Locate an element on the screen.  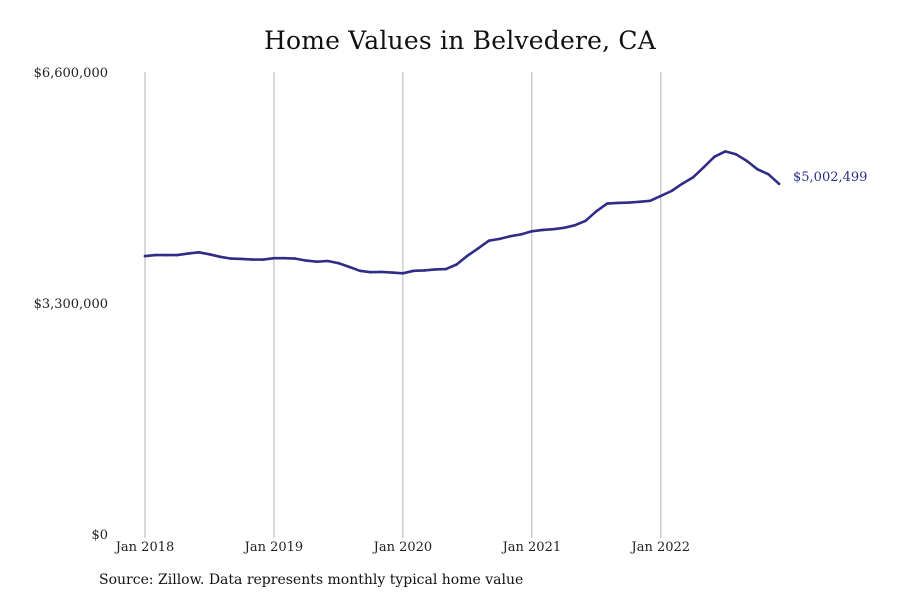
x-tick-label: Jan 2019 is located at coordinates (273, 547).